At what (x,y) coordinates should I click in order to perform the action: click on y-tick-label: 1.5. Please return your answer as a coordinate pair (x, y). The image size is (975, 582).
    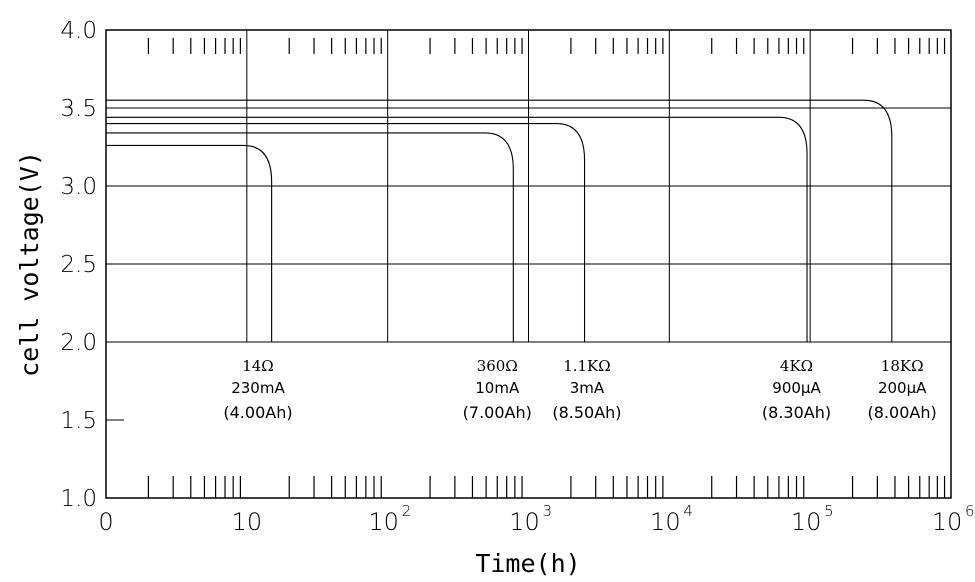
    Looking at the image, I should click on (78, 421).